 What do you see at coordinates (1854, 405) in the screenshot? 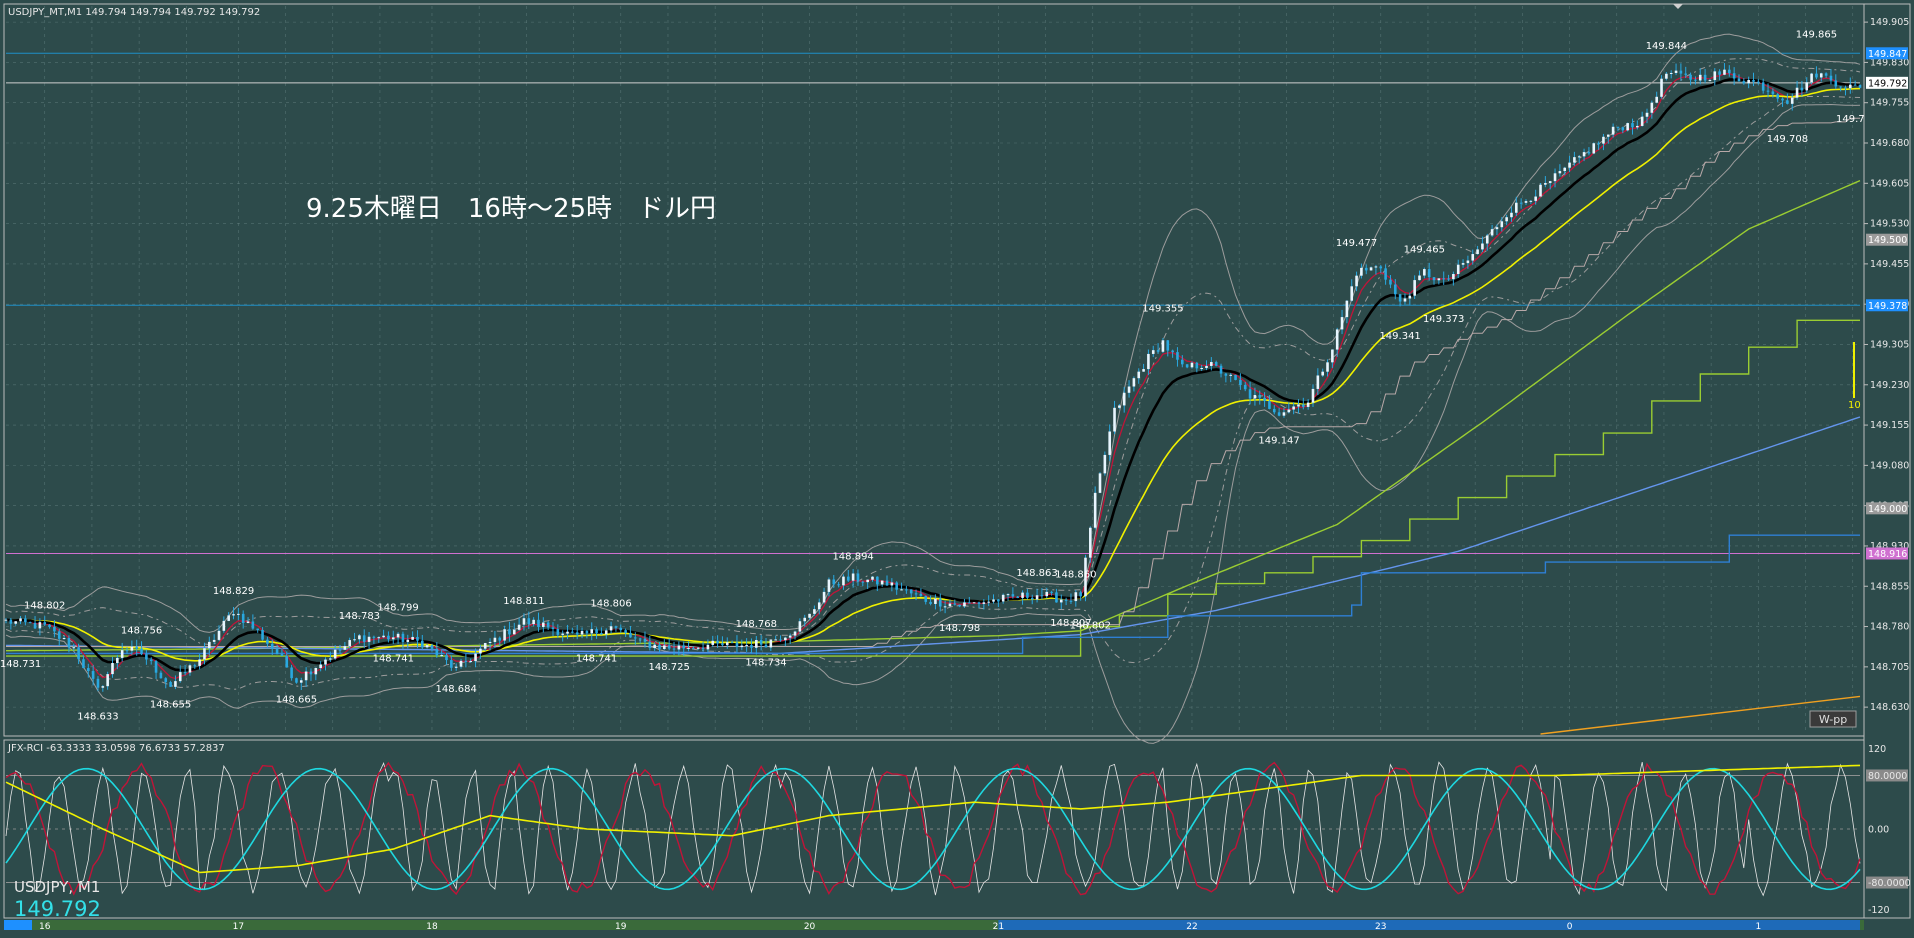
I see `atr-value: 10` at bounding box center [1854, 405].